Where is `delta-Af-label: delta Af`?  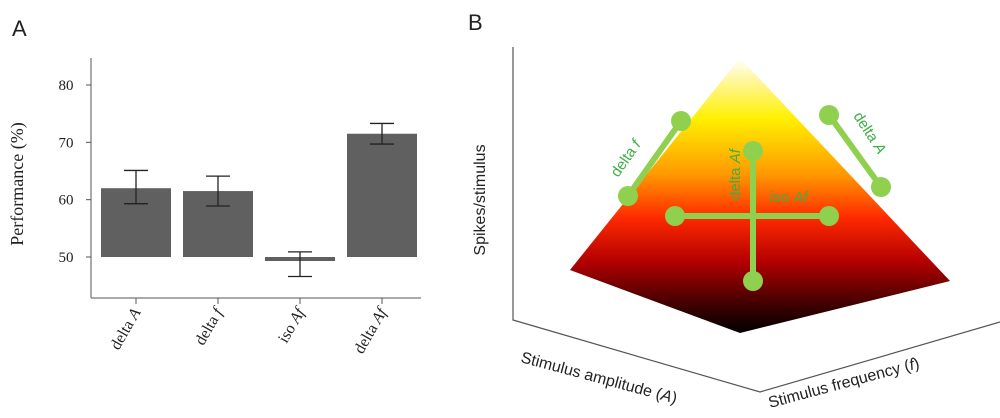
delta-Af-label: delta Af is located at coordinates (735, 173).